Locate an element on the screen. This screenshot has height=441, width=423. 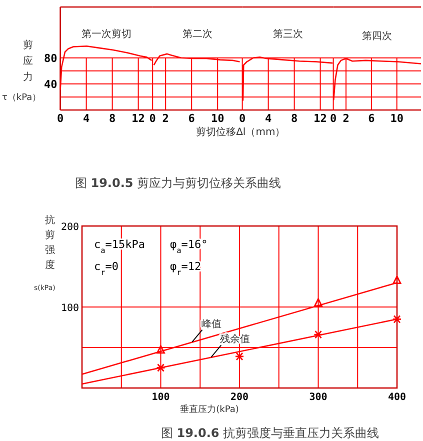
x-tick-label: 400 is located at coordinates (397, 397).